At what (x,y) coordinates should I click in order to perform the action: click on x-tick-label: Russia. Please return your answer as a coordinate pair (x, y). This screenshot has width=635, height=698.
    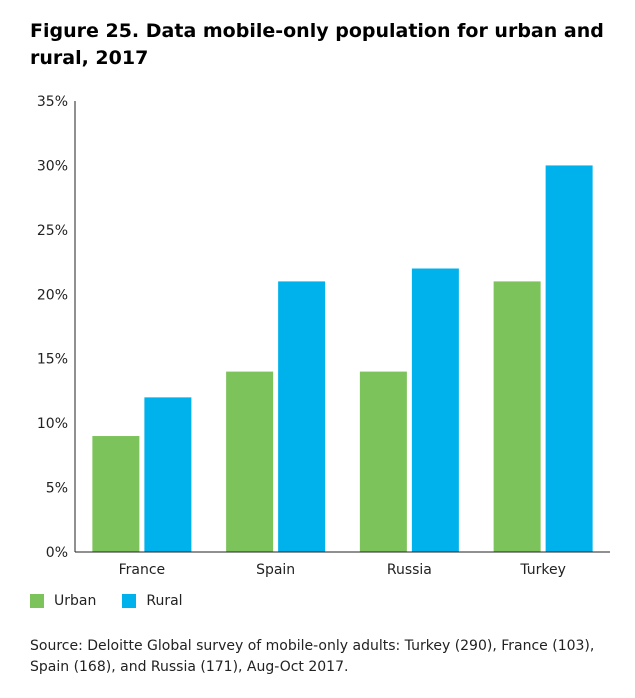
    Looking at the image, I should click on (409, 570).